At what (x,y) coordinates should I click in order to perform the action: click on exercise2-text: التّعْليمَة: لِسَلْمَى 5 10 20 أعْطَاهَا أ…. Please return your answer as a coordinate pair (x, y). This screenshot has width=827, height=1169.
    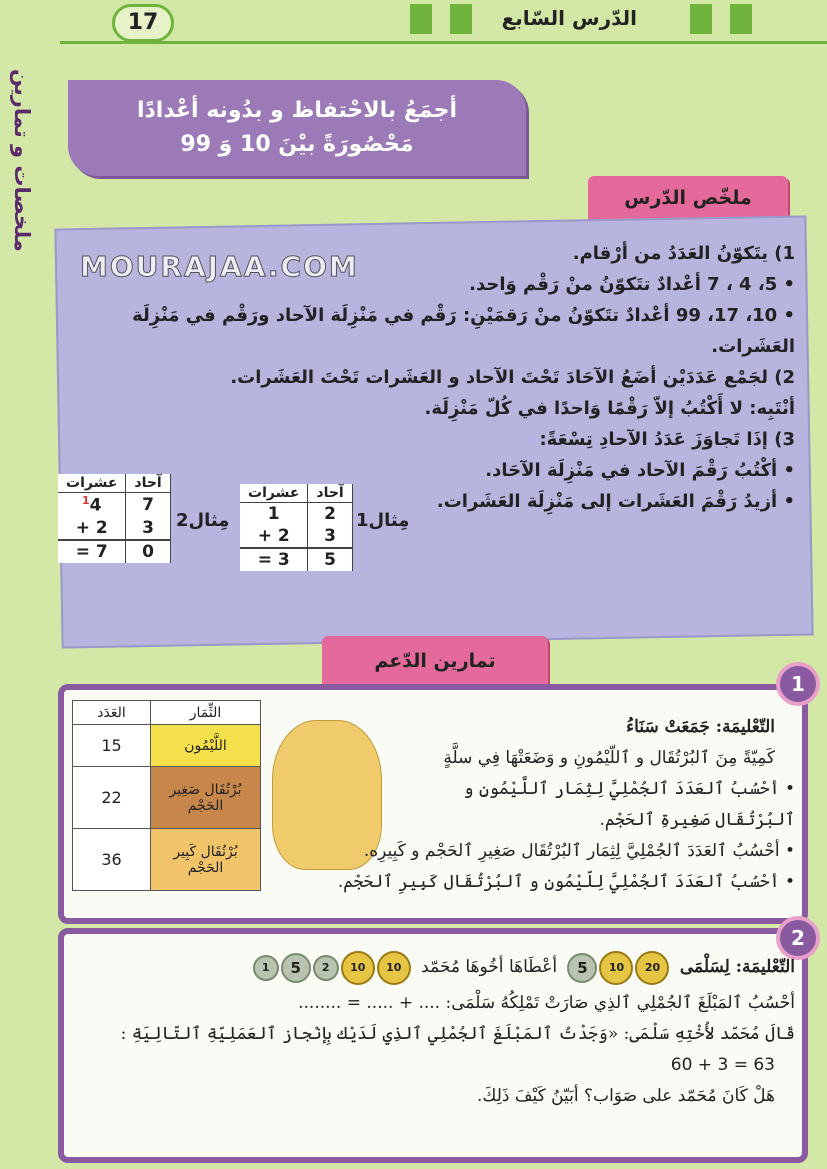
    Looking at the image, I should click on (432, 1029).